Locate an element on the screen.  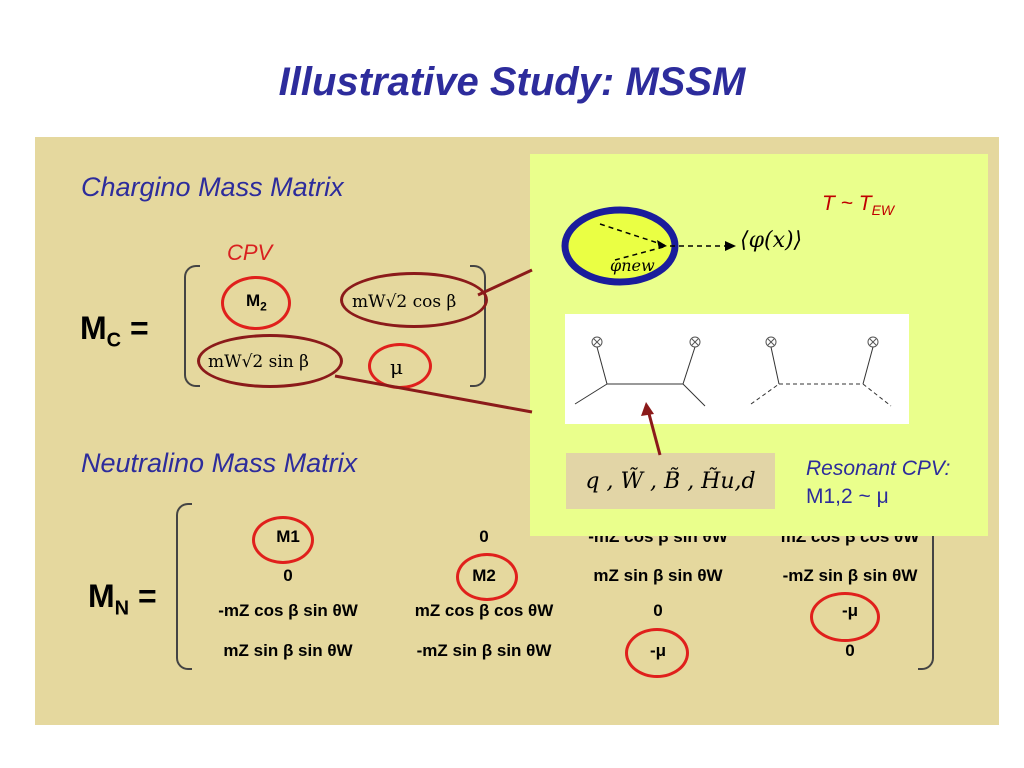
phi-new-label: φnew is located at coordinates (632, 265).